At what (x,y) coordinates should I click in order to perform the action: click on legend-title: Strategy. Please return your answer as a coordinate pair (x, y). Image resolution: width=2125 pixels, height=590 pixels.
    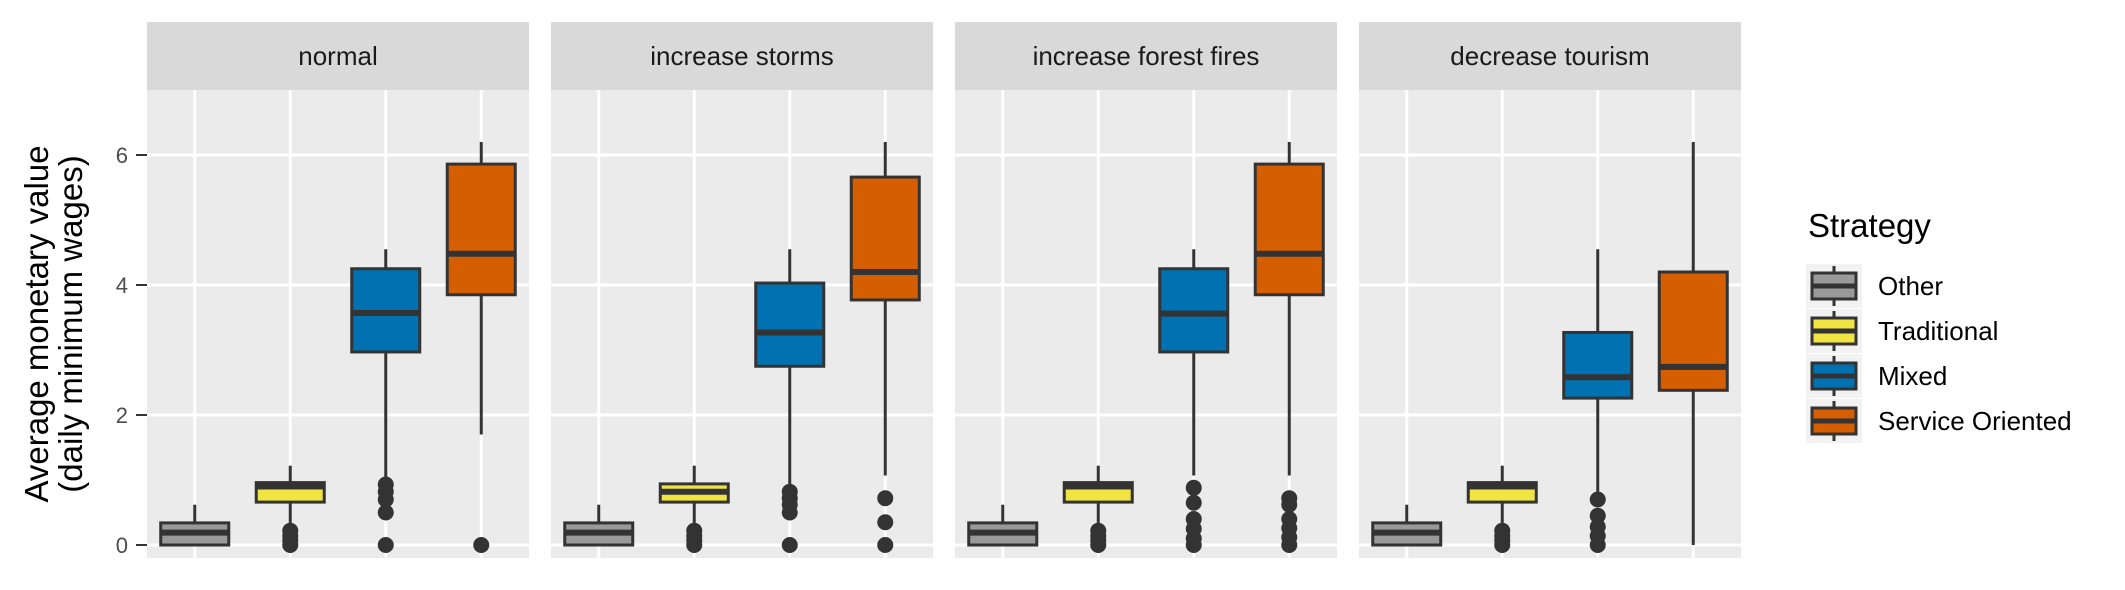
    Looking at the image, I should click on (1869, 225).